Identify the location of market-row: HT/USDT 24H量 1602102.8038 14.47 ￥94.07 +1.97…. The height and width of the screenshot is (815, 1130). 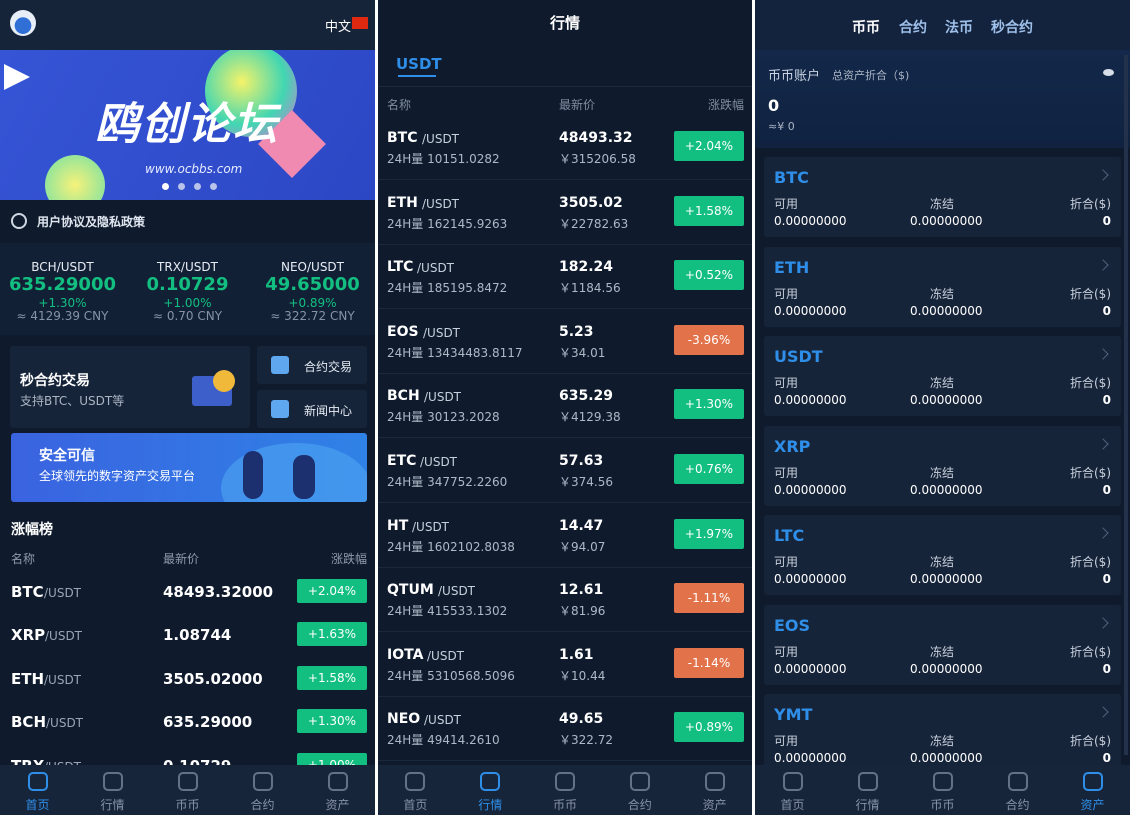
(565, 535).